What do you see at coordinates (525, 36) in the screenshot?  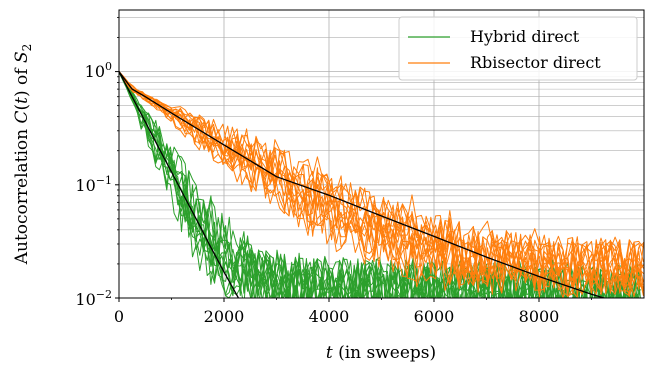 I see `legend-label-hybrid: Hybrid direct` at bounding box center [525, 36].